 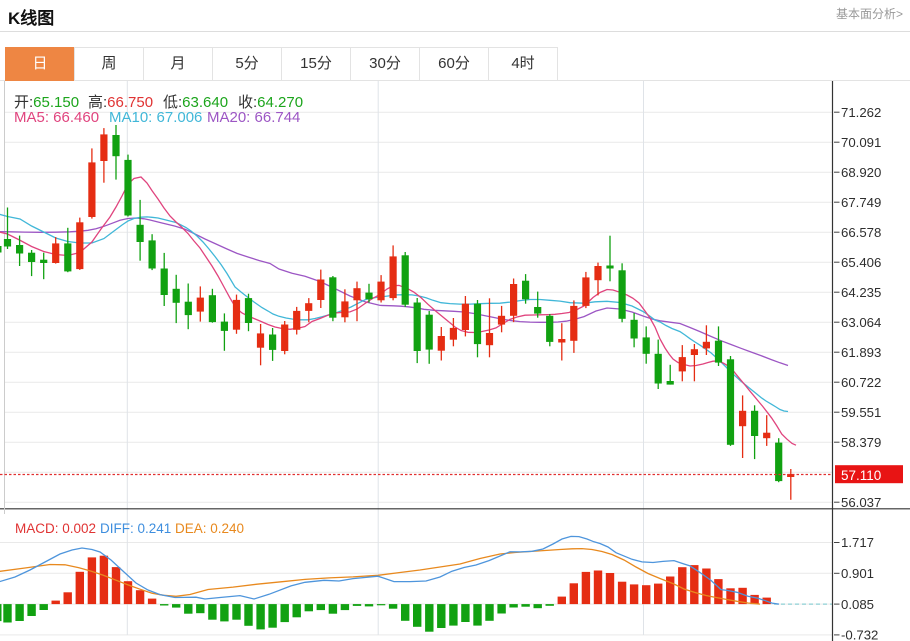 I want to click on svg-text: 57.110, so click(x=861, y=475).